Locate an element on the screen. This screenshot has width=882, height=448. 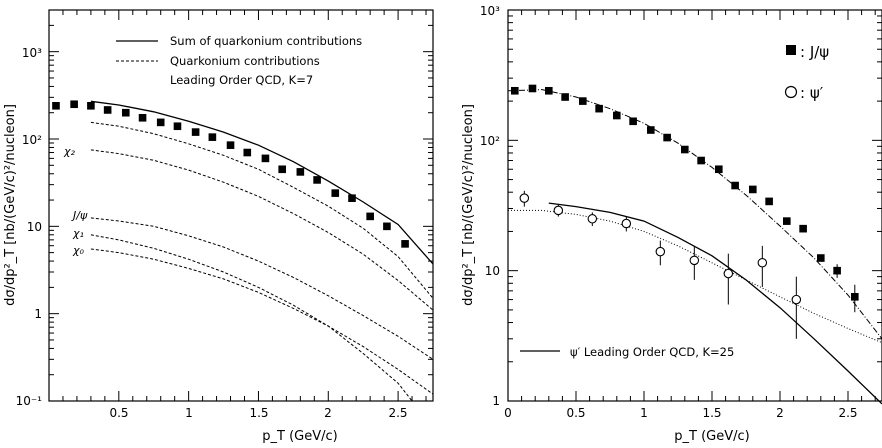
left-x-tick-label: 2.5 is located at coordinates (397, 413).